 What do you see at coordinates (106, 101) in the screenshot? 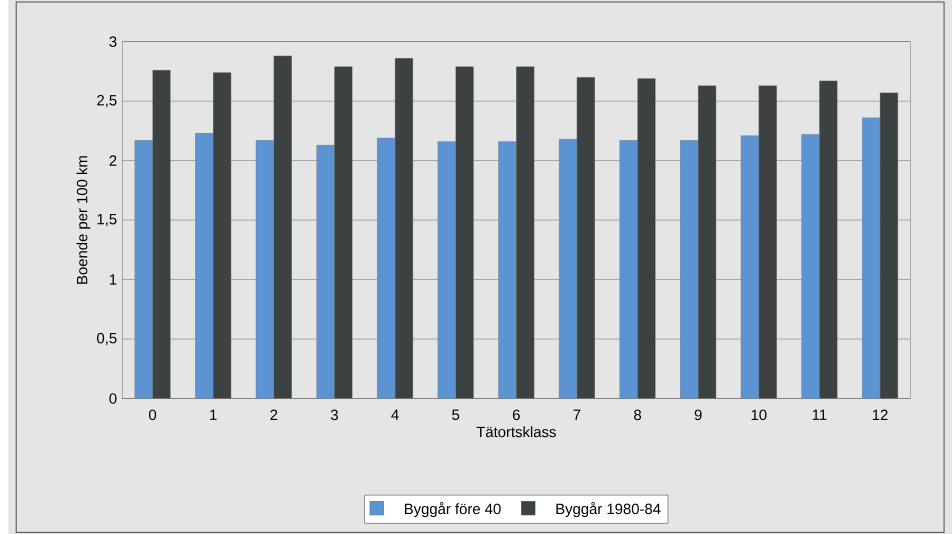
I see `y-tick-label: 2,5` at bounding box center [106, 101].